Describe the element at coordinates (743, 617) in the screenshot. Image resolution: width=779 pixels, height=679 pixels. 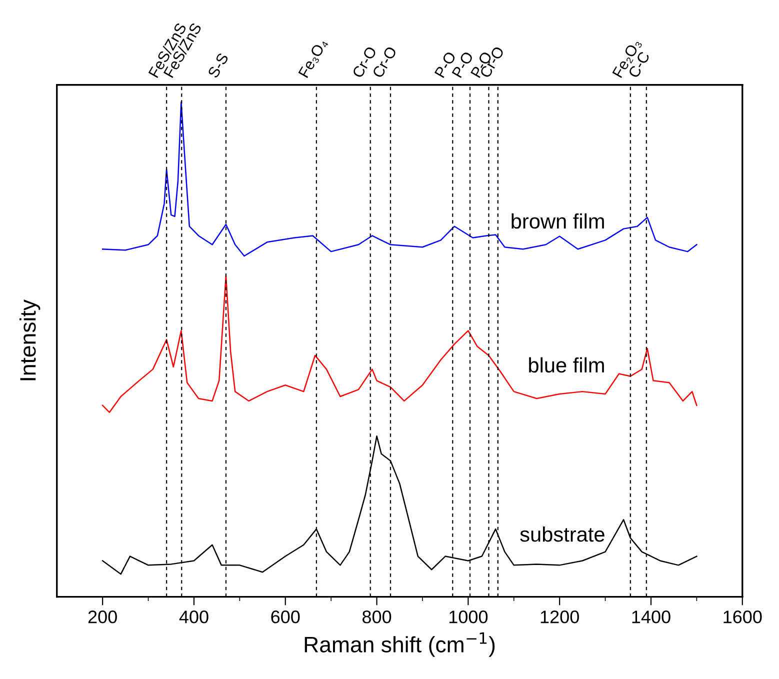
I see `x-tick-label: 1600` at that location.